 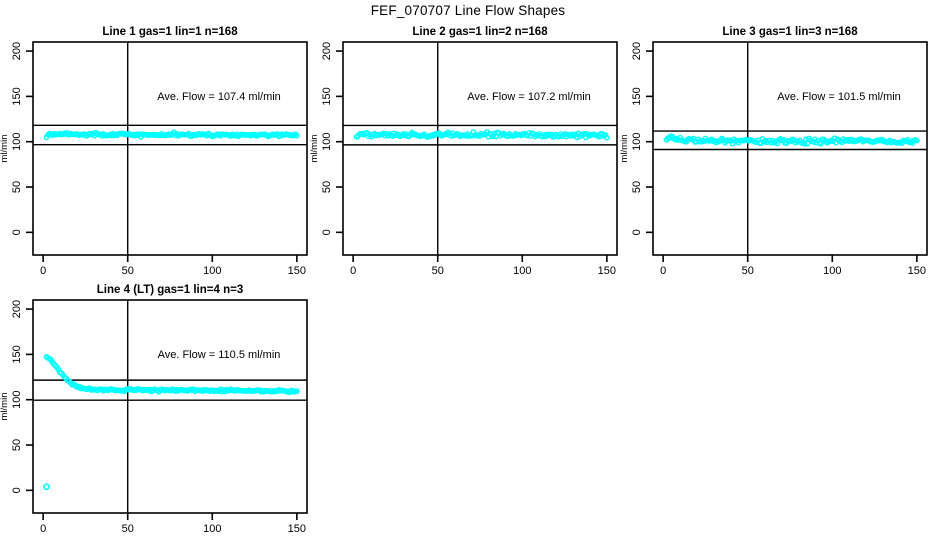 I want to click on avg-flow-annotation: Ave. Flow = 107.4 ml/min, so click(x=219, y=97).